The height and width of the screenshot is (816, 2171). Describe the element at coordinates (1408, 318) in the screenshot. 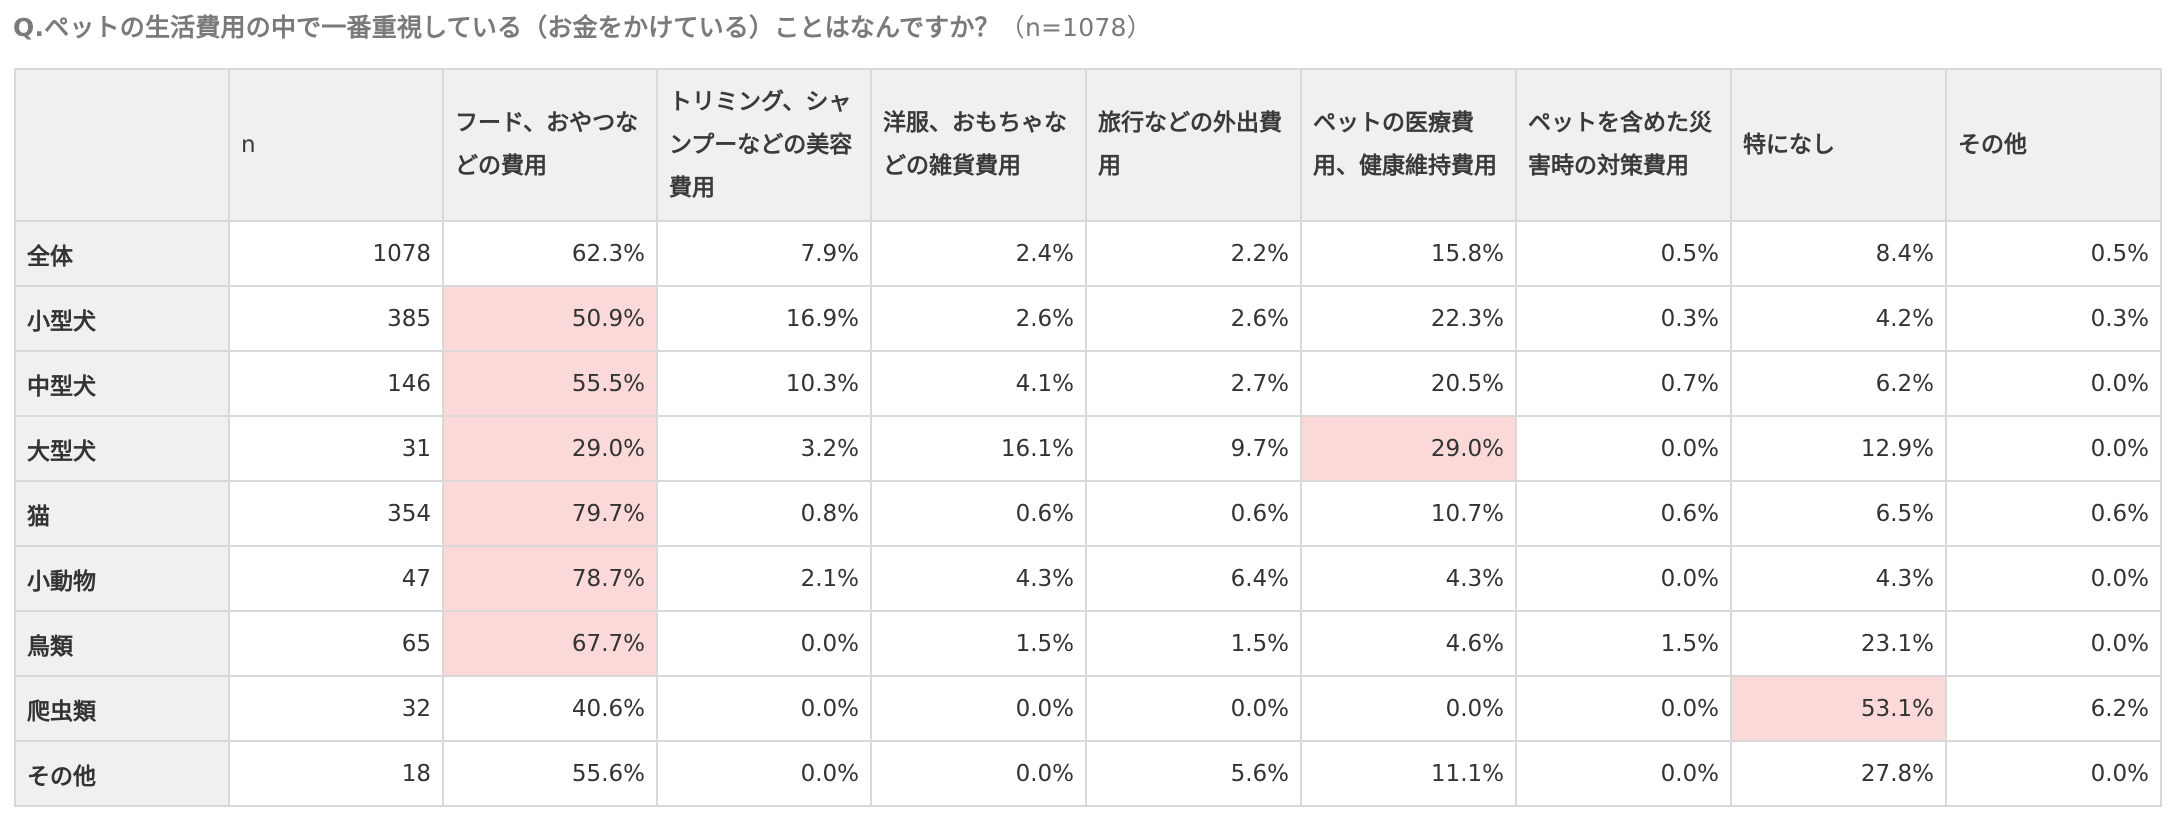

I see `table-cell-percent: 22.3%` at that location.